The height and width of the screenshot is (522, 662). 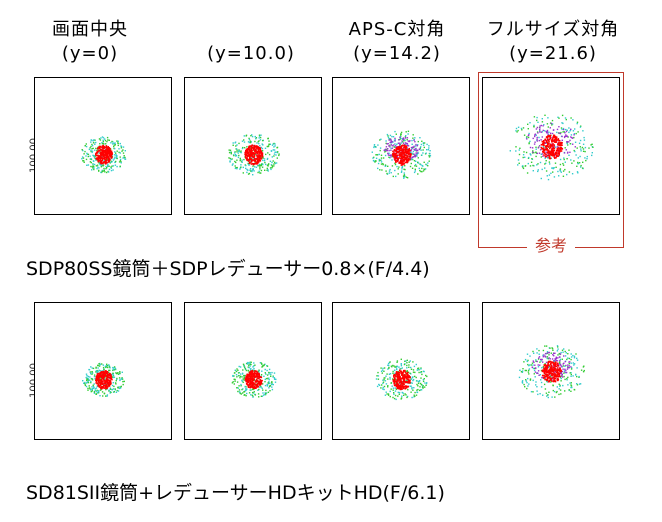 I want to click on col-header-center: 画面中央 (y=0), so click(x=90, y=42).